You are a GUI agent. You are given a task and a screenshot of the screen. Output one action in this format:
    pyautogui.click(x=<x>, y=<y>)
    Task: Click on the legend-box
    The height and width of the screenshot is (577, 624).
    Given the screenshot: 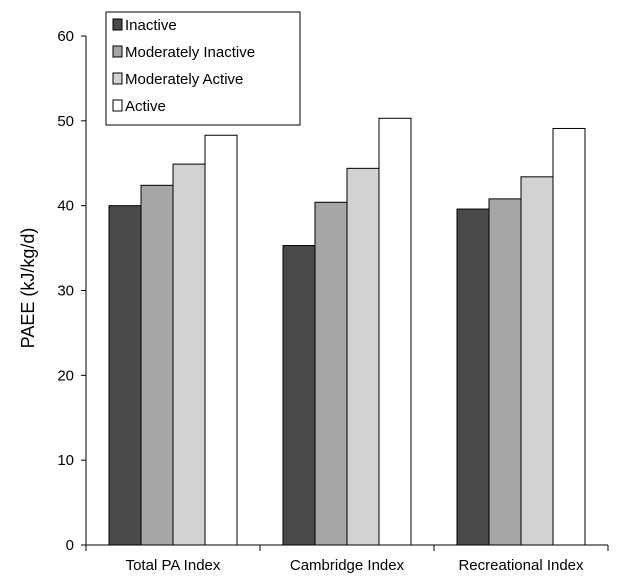 What is the action you would take?
    pyautogui.click(x=203, y=68)
    